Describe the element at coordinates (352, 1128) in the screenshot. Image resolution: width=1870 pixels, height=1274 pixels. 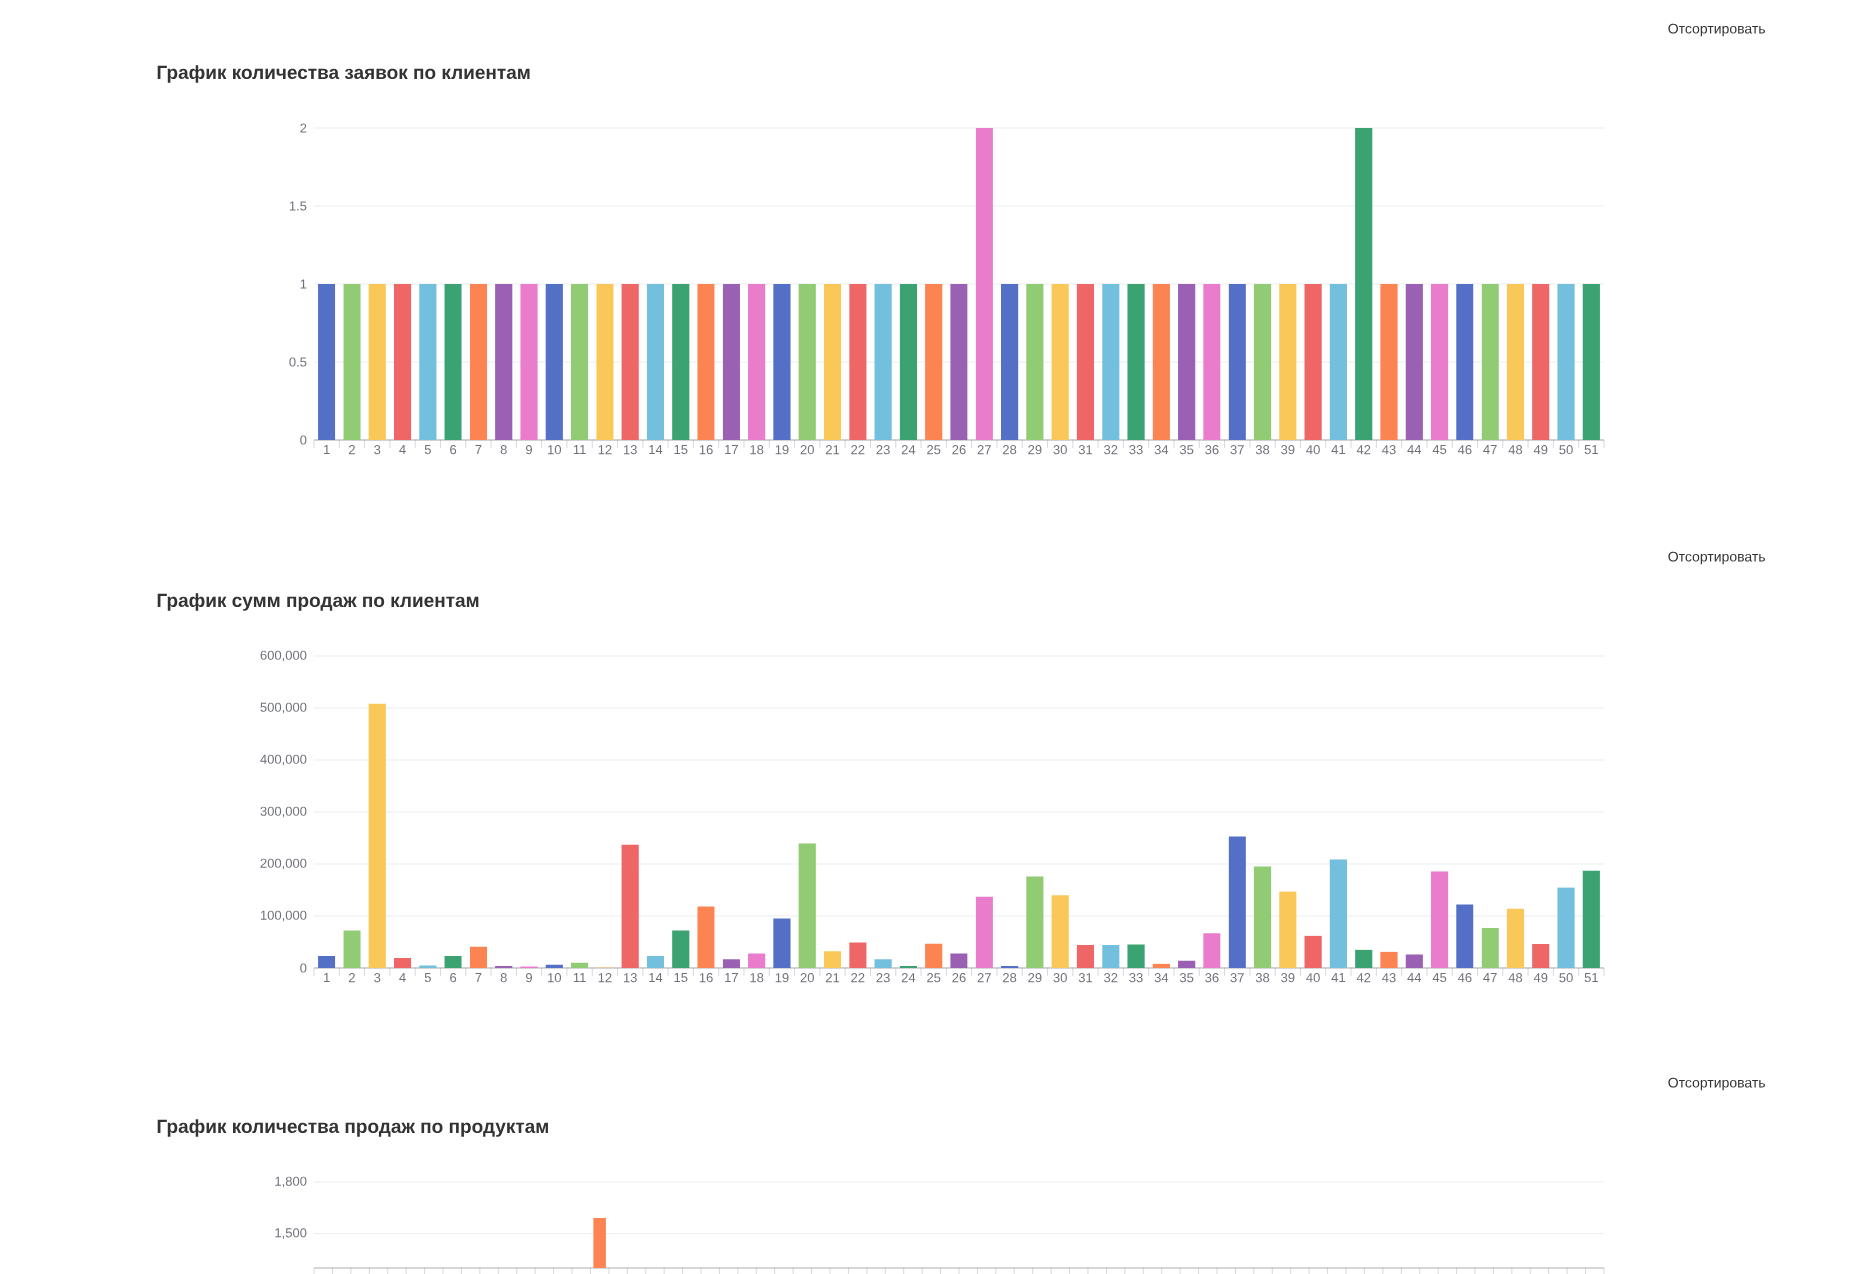
I see `chart-title: График количества продаж по продуктам` at that location.